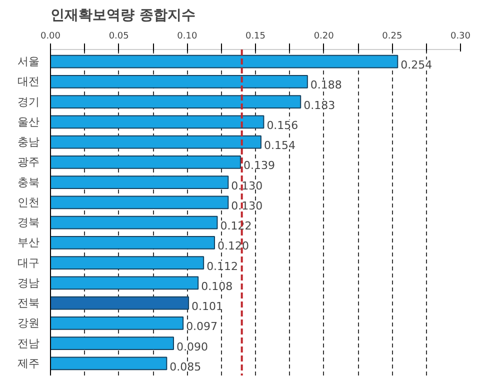  Describe the element at coordinates (29, 182) in the screenshot. I see `y-tick-label: 충북` at that location.